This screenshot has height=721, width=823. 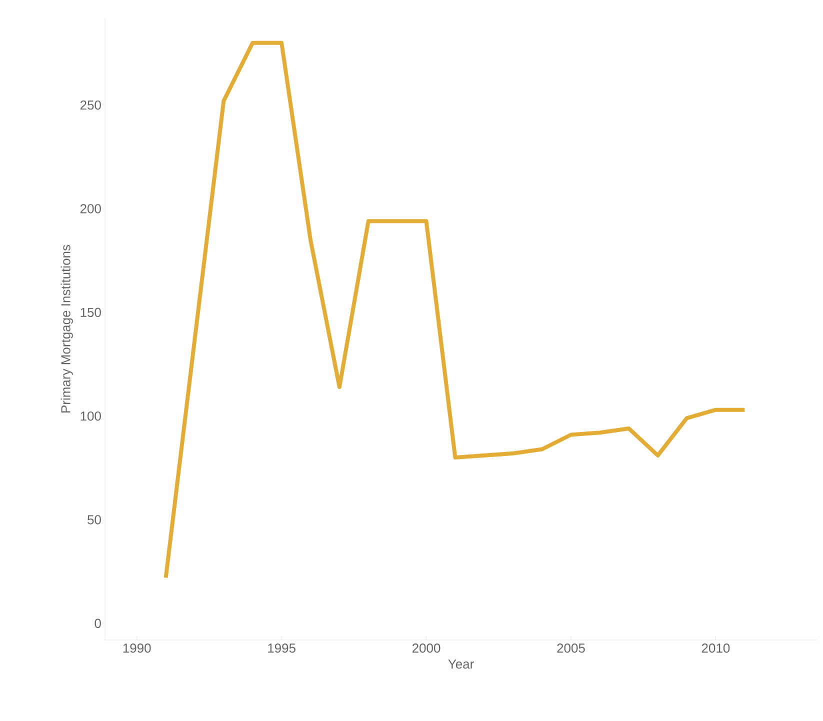 What do you see at coordinates (90, 416) in the screenshot?
I see `y-tick-label: 100` at bounding box center [90, 416].